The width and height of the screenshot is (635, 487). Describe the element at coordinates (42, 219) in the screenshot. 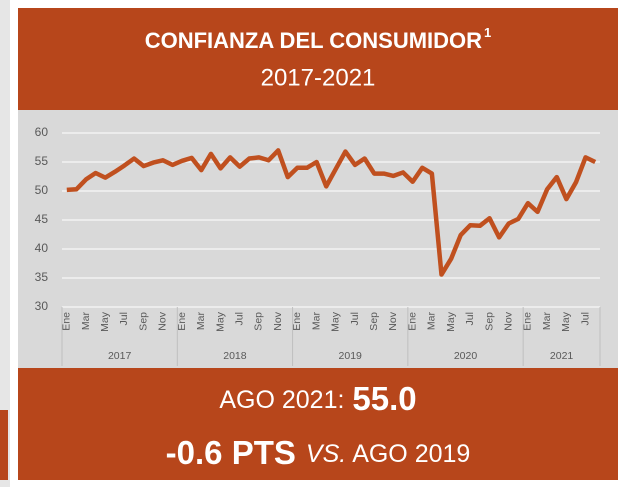

I see `y-tick-label: 45` at that location.